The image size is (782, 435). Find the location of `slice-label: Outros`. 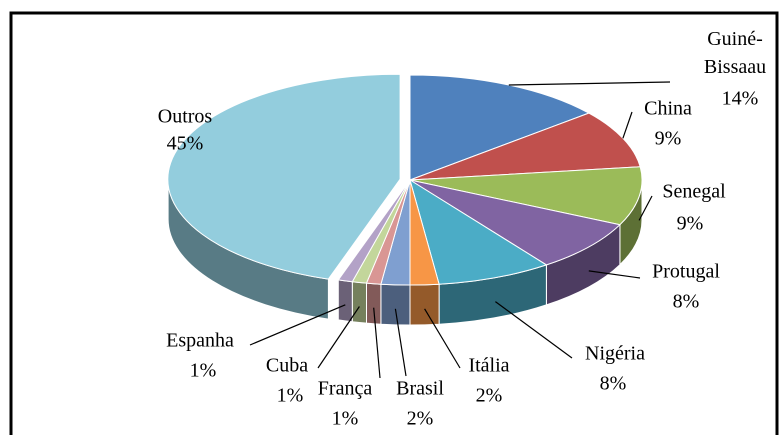

slice-label: Outros is located at coordinates (185, 117).